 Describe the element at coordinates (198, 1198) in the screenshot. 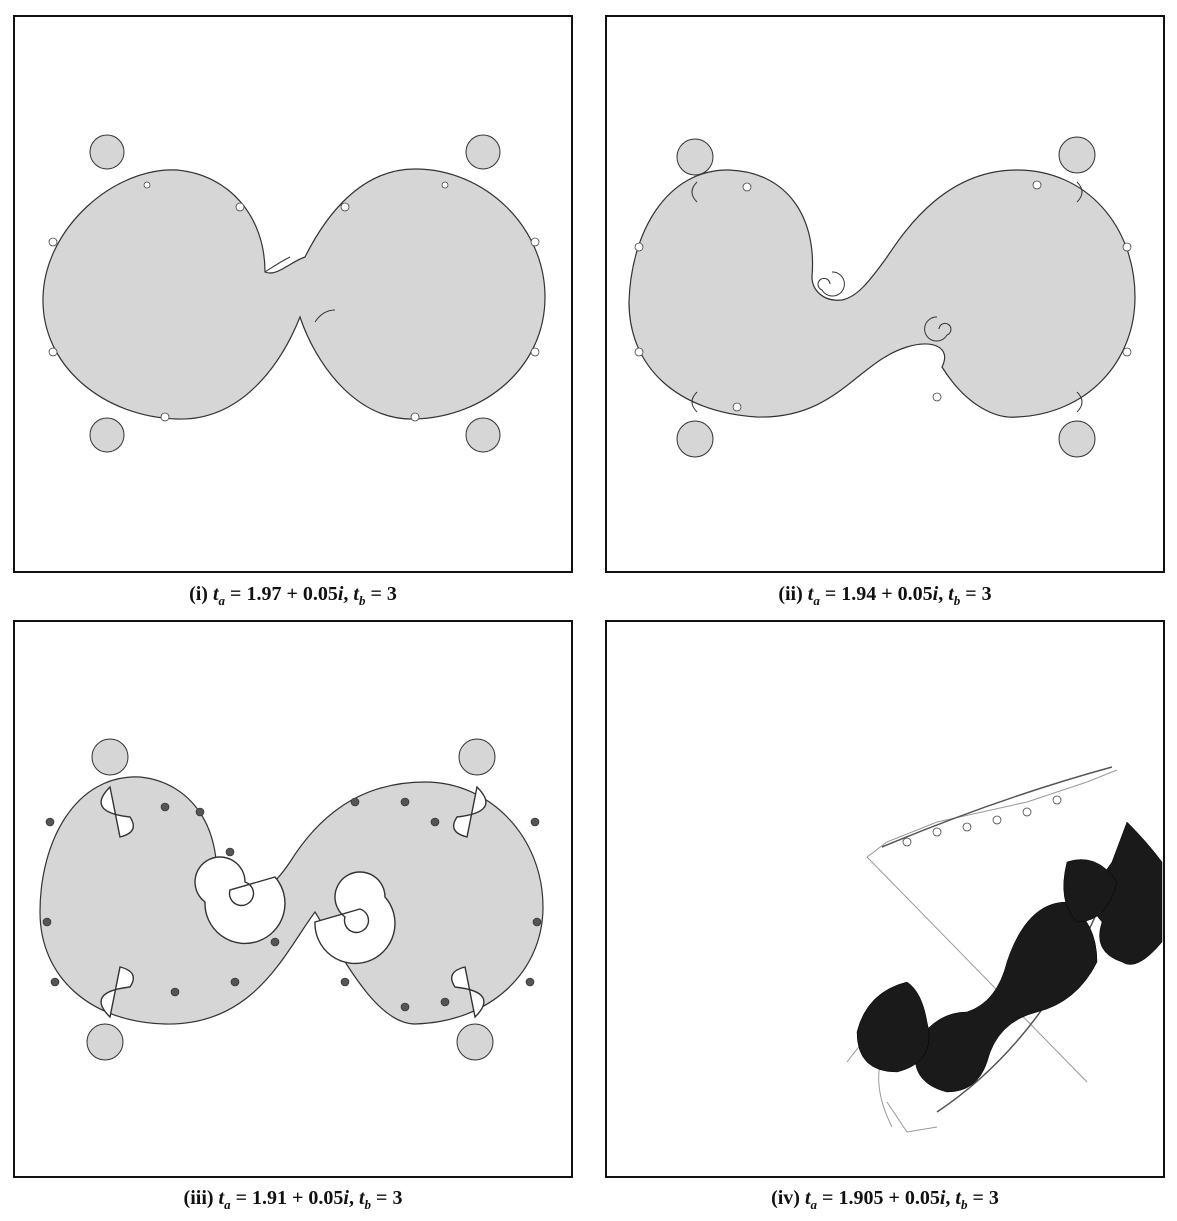

I see `caption-label: (iii)` at that location.